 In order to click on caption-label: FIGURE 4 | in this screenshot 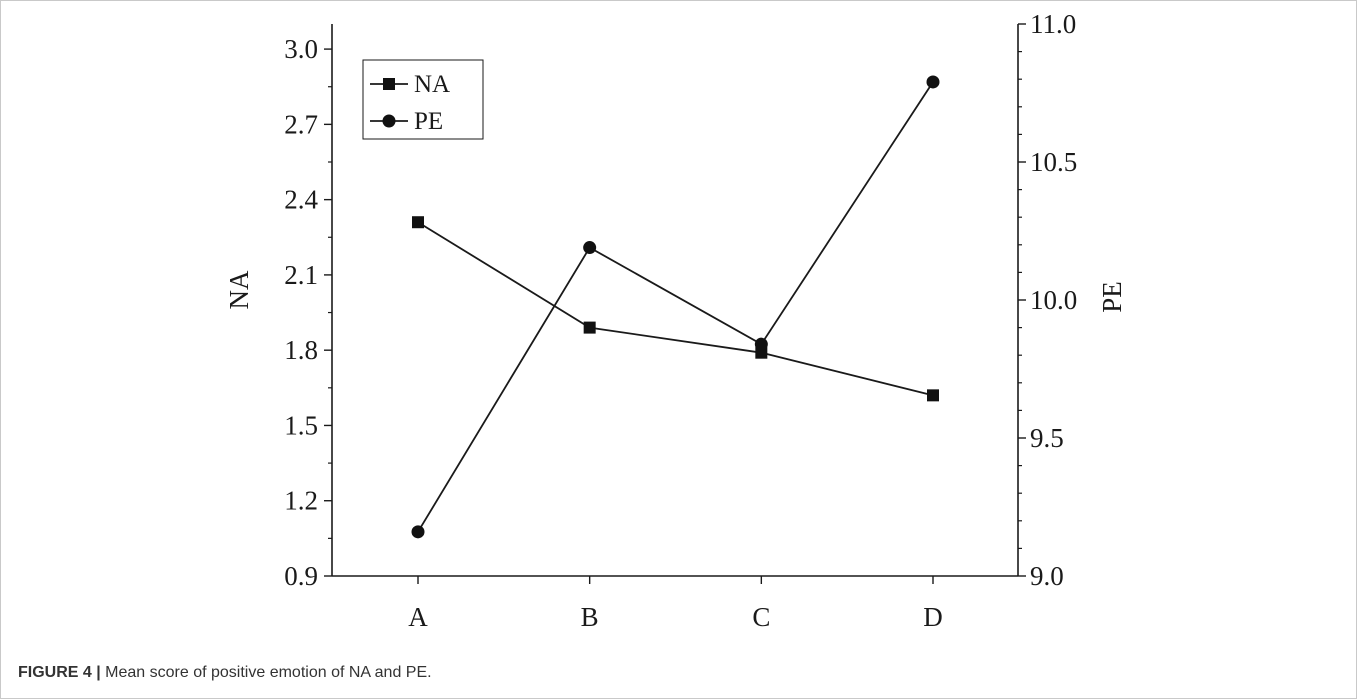, I will do `click(59, 672)`.